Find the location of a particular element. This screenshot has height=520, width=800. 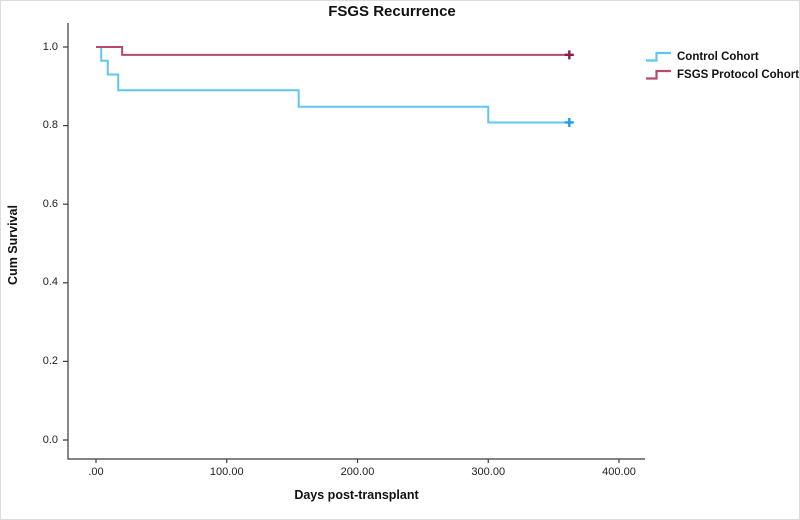

y-tick-label: 0.2 is located at coordinates (50, 360).